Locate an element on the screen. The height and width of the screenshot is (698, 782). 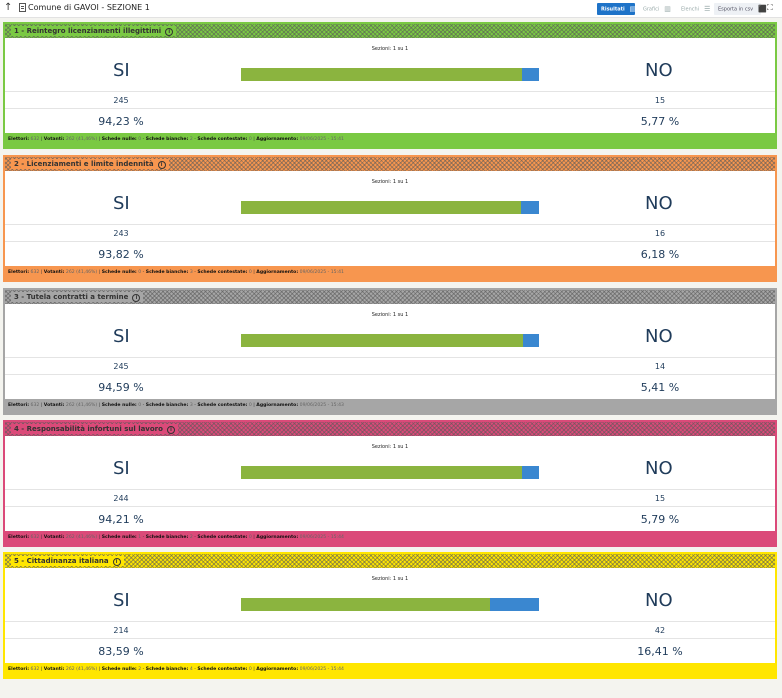
bar-chart-icon: ▥ is located at coordinates (667, 9).